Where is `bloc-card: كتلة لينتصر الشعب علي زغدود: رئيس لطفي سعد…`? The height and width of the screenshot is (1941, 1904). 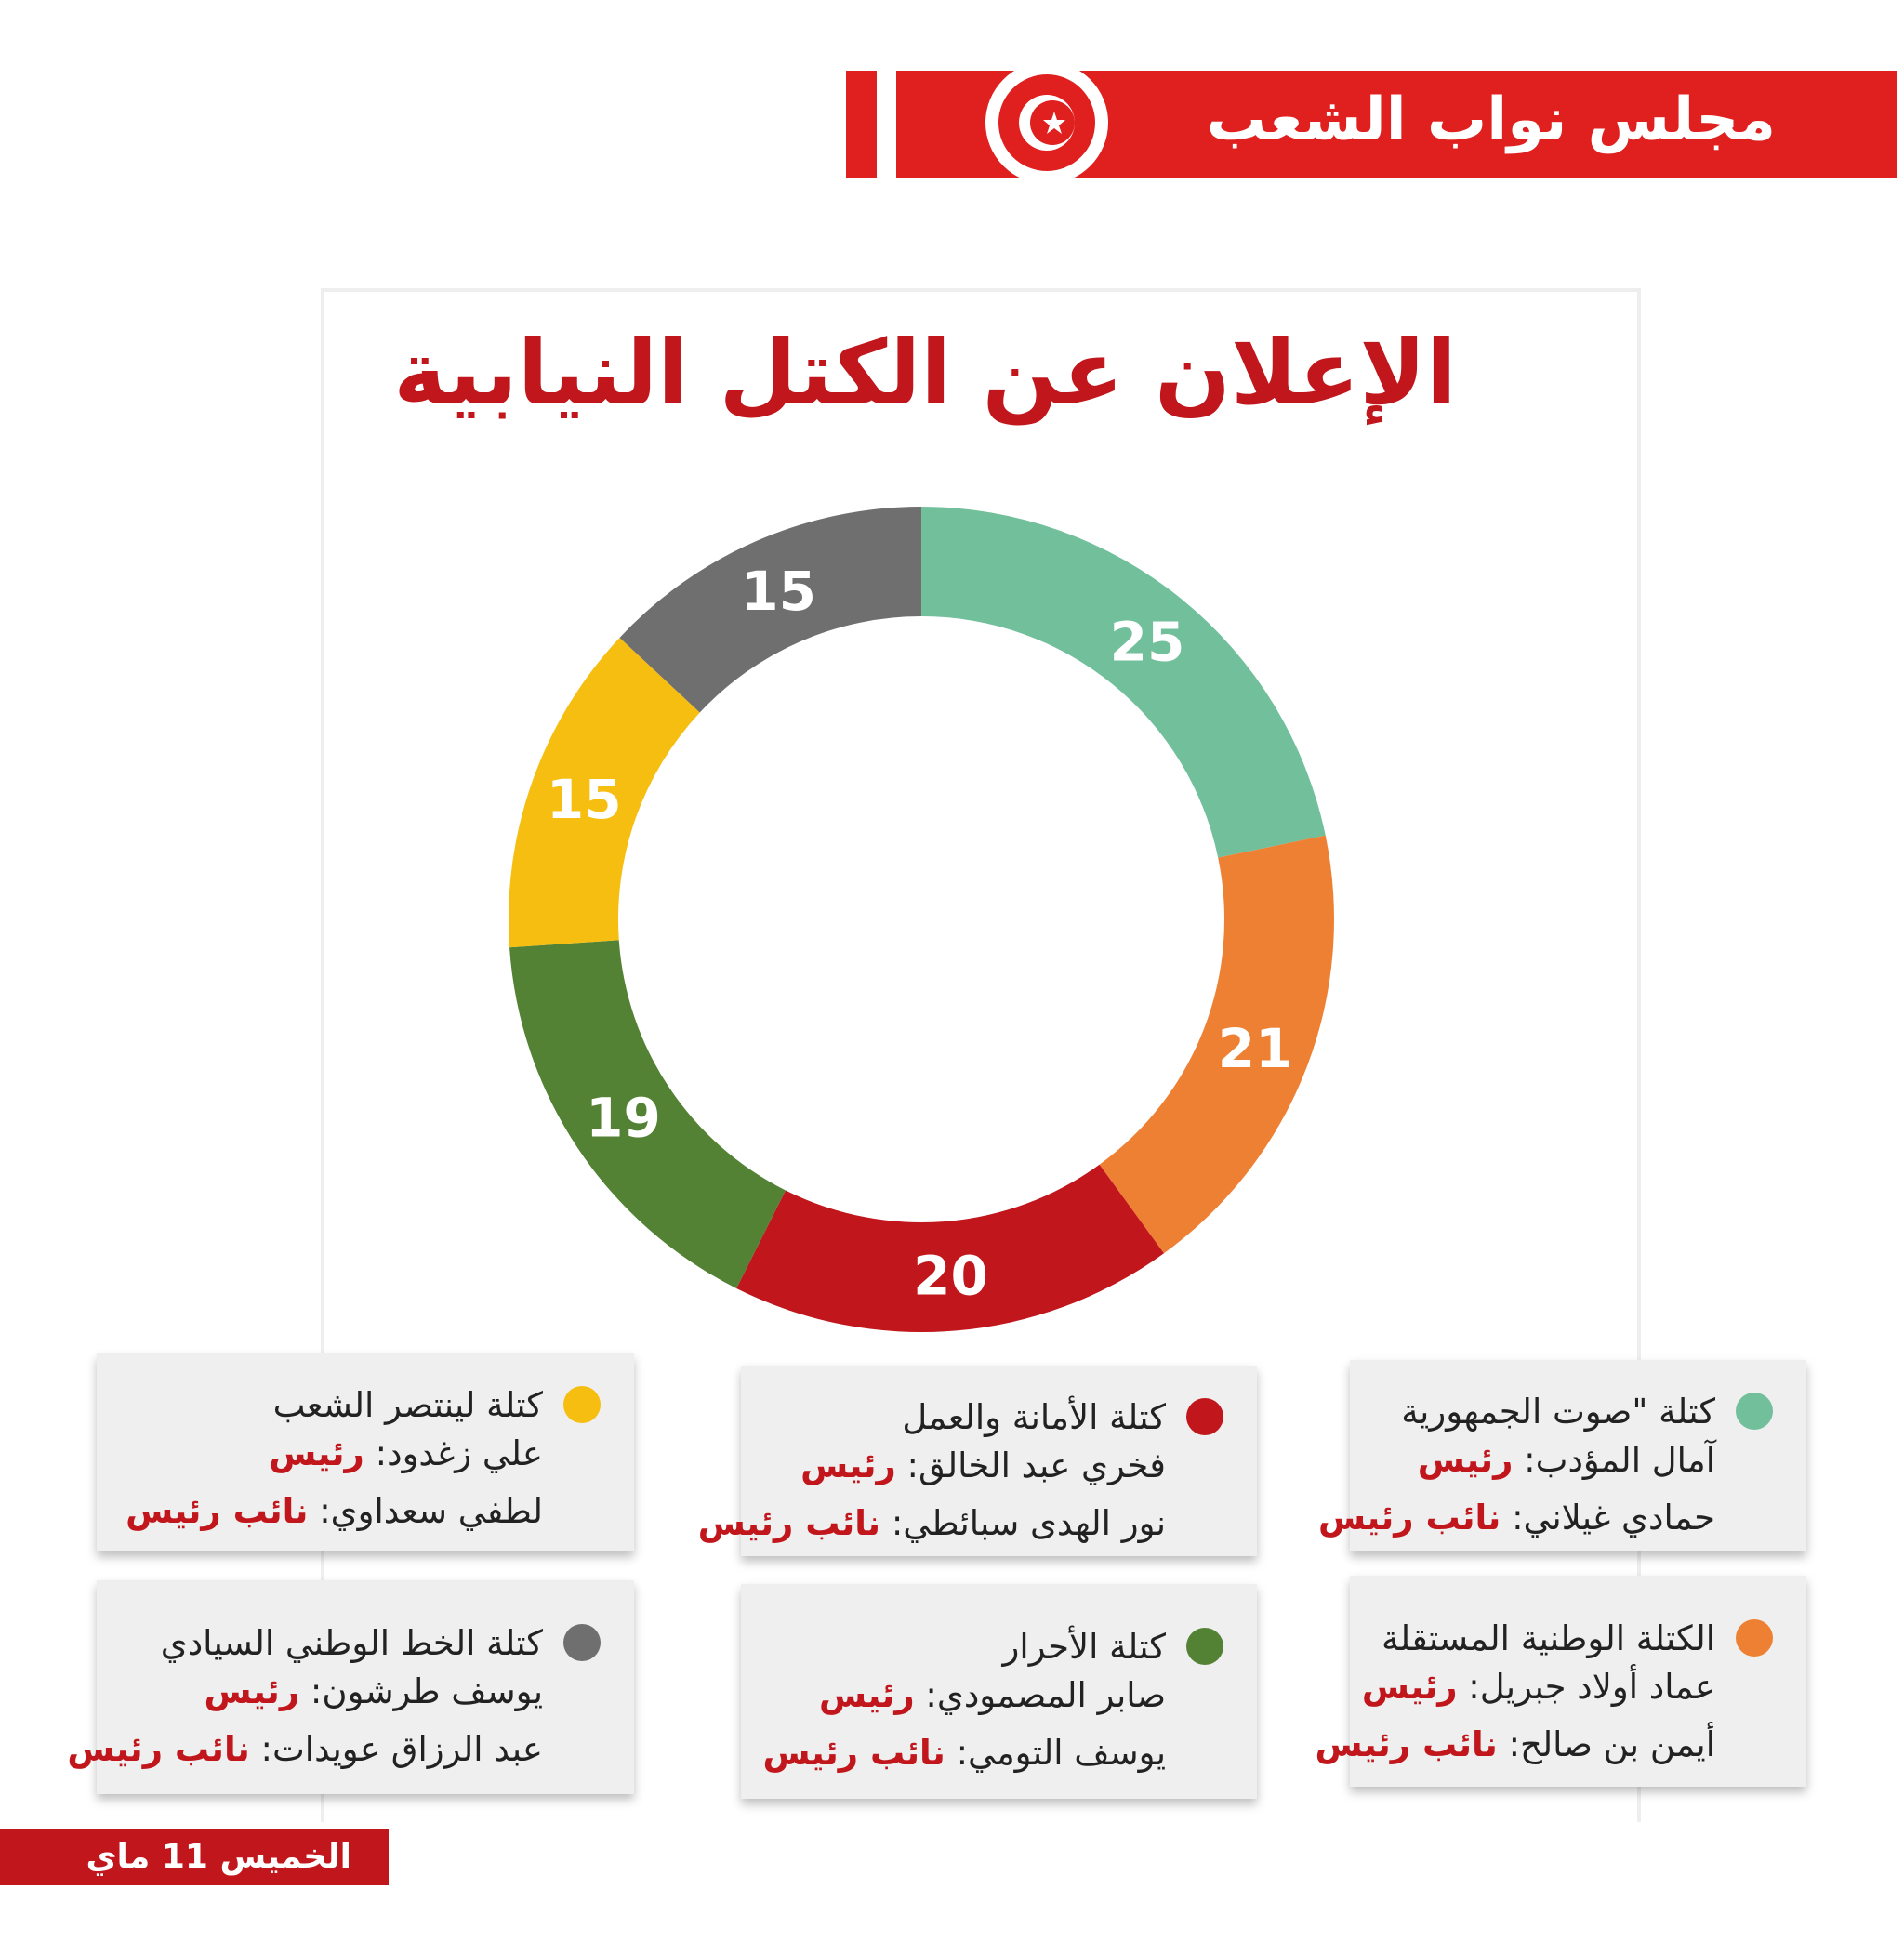 bloc-card: كتلة لينتصر الشعب علي زغدود: رئيس لطفي سعد… is located at coordinates (365, 1452).